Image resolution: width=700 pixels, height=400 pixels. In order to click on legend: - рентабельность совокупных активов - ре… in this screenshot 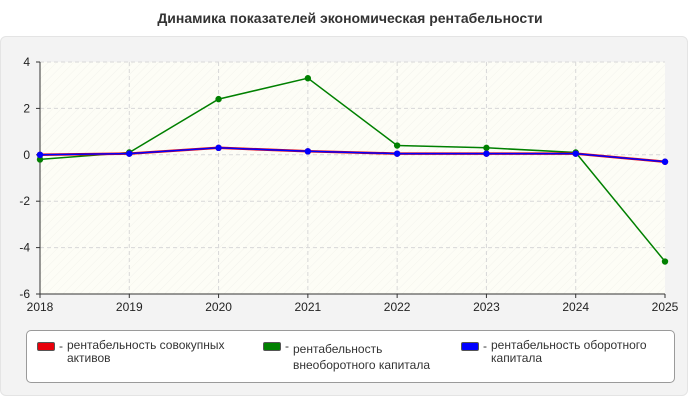, I will do `click(350, 356)`.